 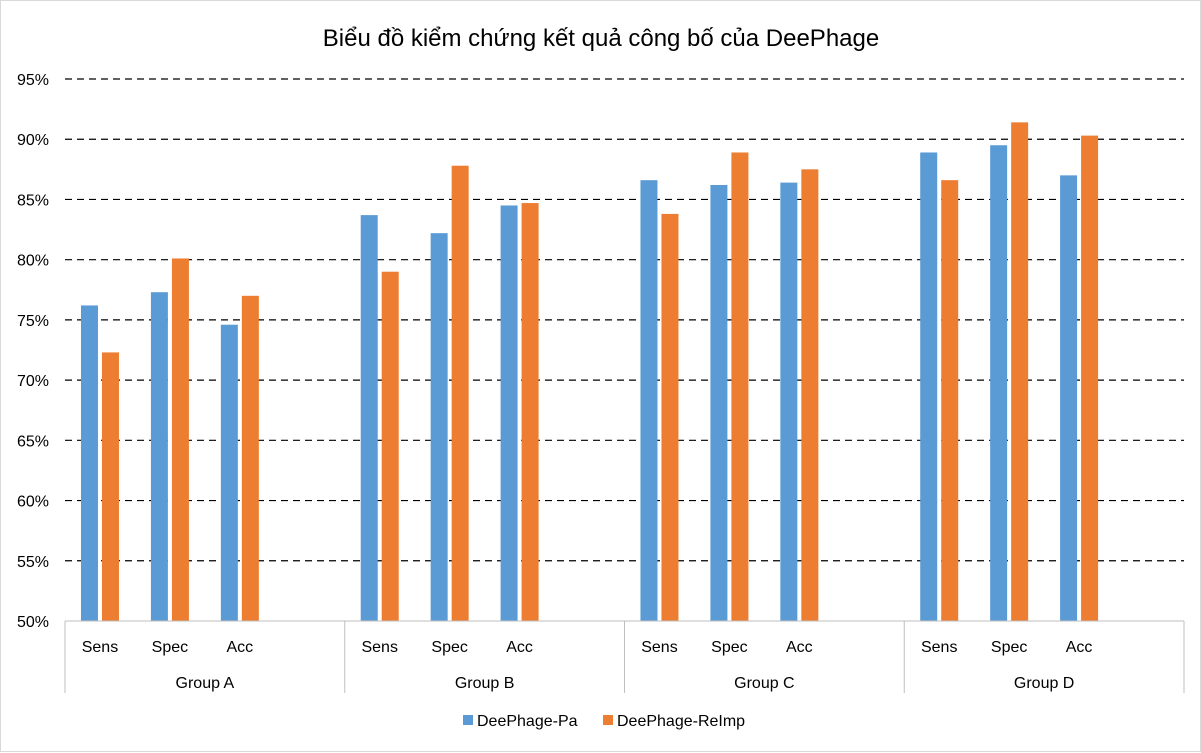 What do you see at coordinates (950, 400) in the screenshot?
I see `bar-deephage-reimp-group-d-sens` at bounding box center [950, 400].